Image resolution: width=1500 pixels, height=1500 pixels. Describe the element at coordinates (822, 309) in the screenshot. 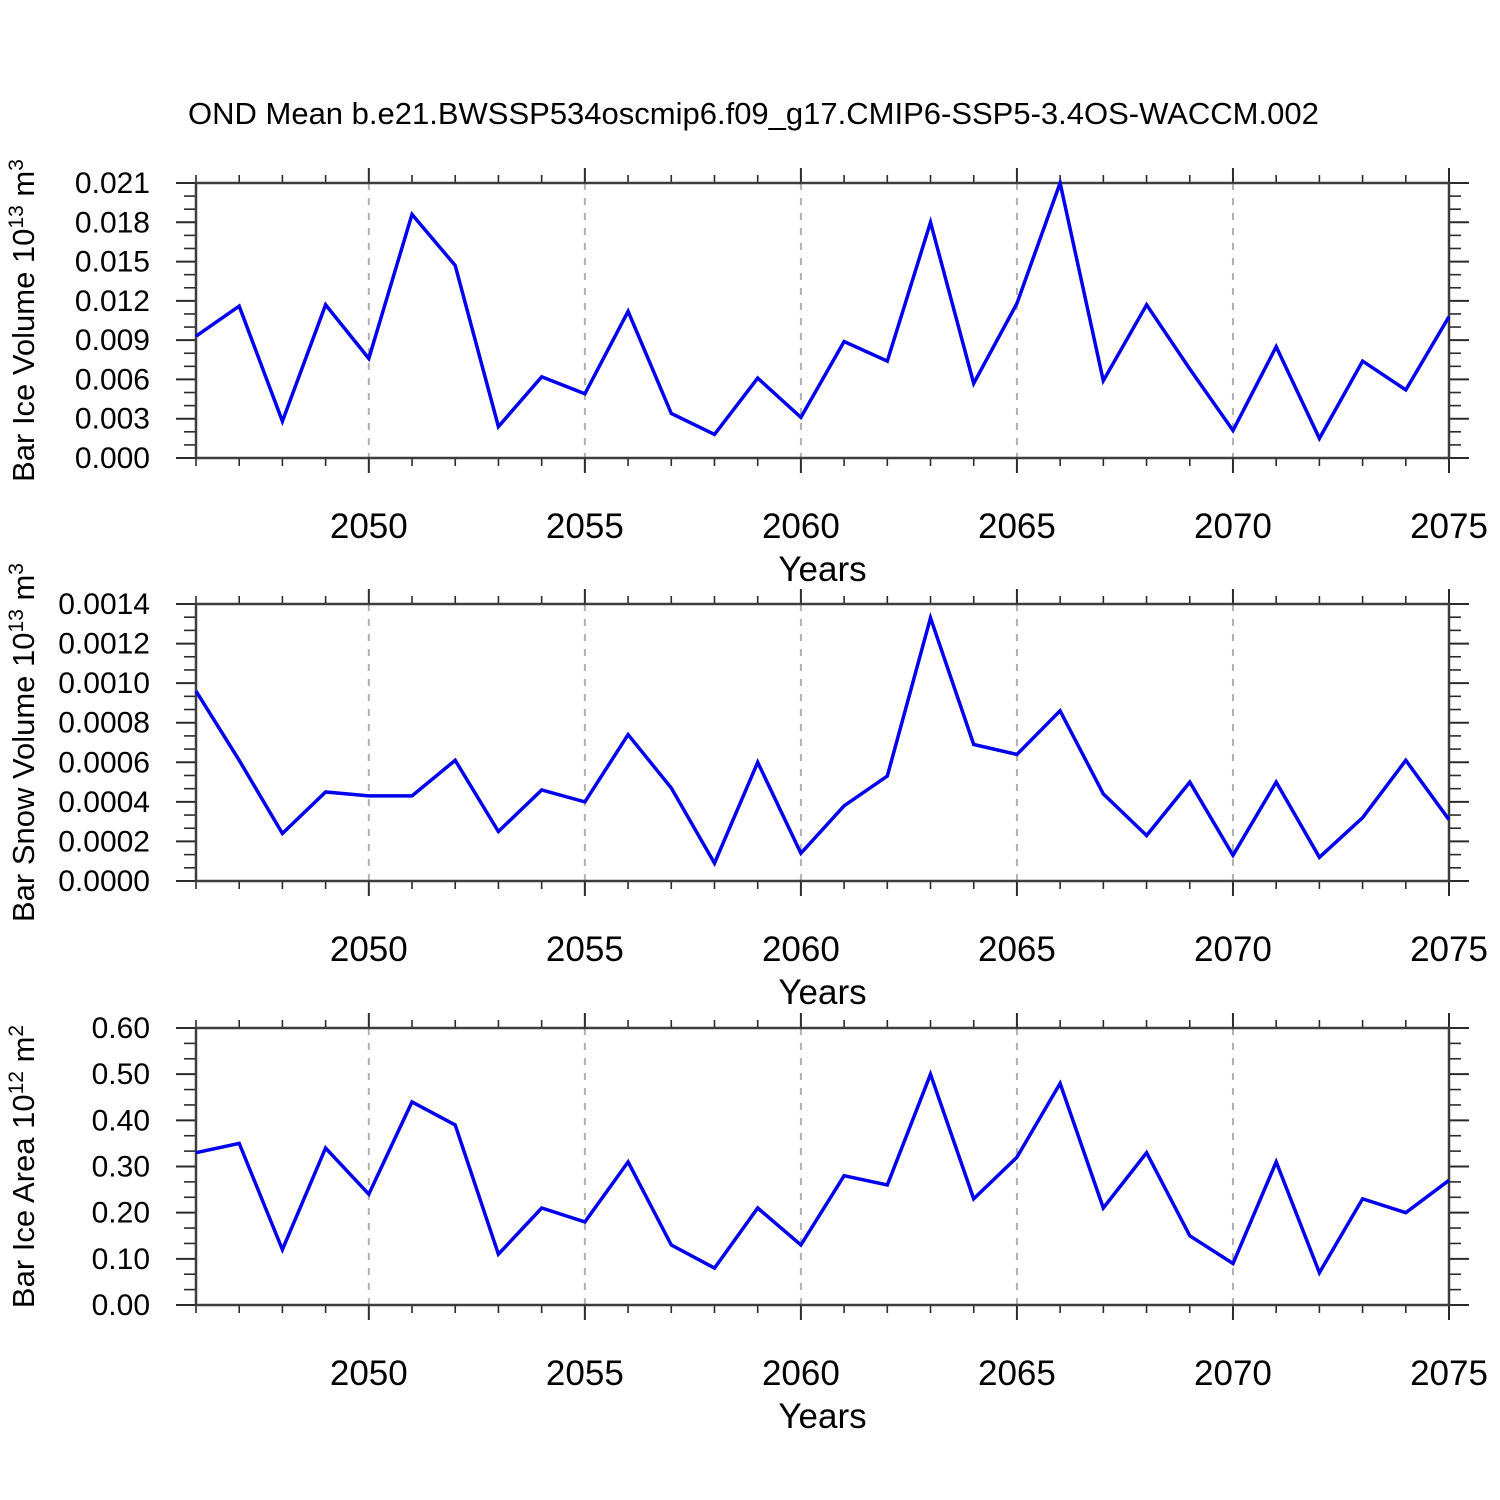

I see `ice-volume-series-line` at that location.